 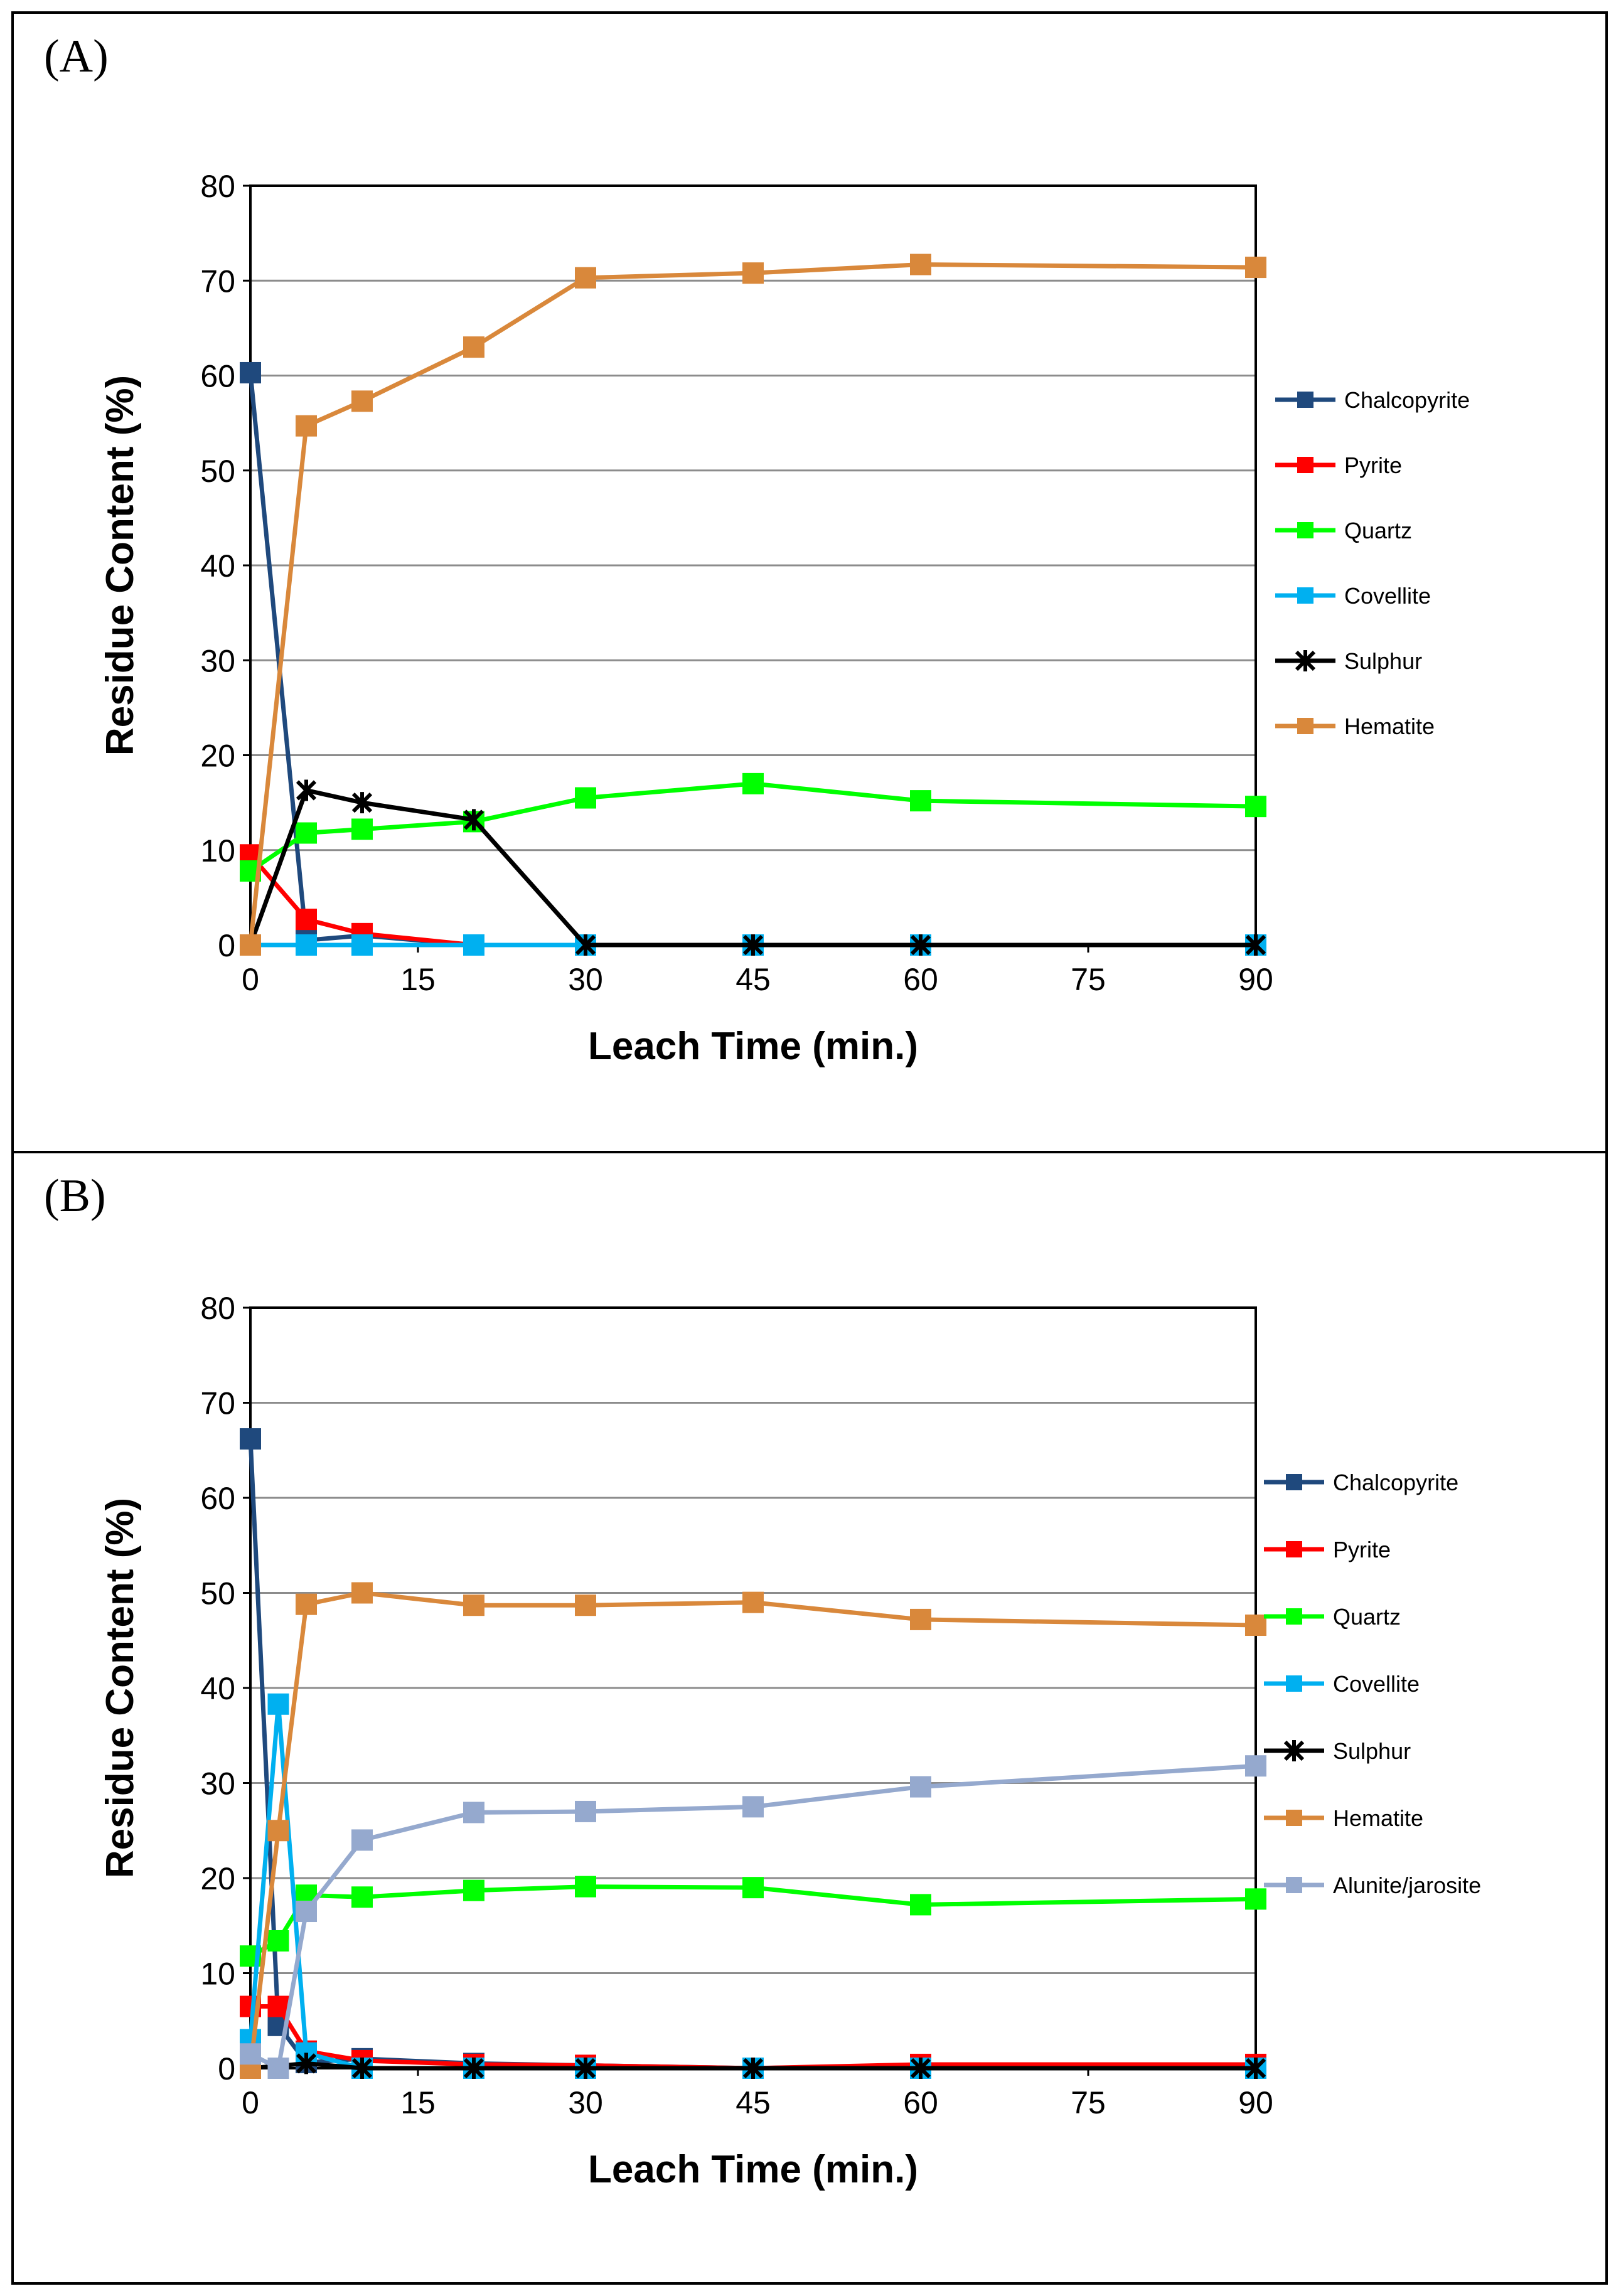 What do you see at coordinates (75, 1196) in the screenshot?
I see `panel-label: (B)` at bounding box center [75, 1196].